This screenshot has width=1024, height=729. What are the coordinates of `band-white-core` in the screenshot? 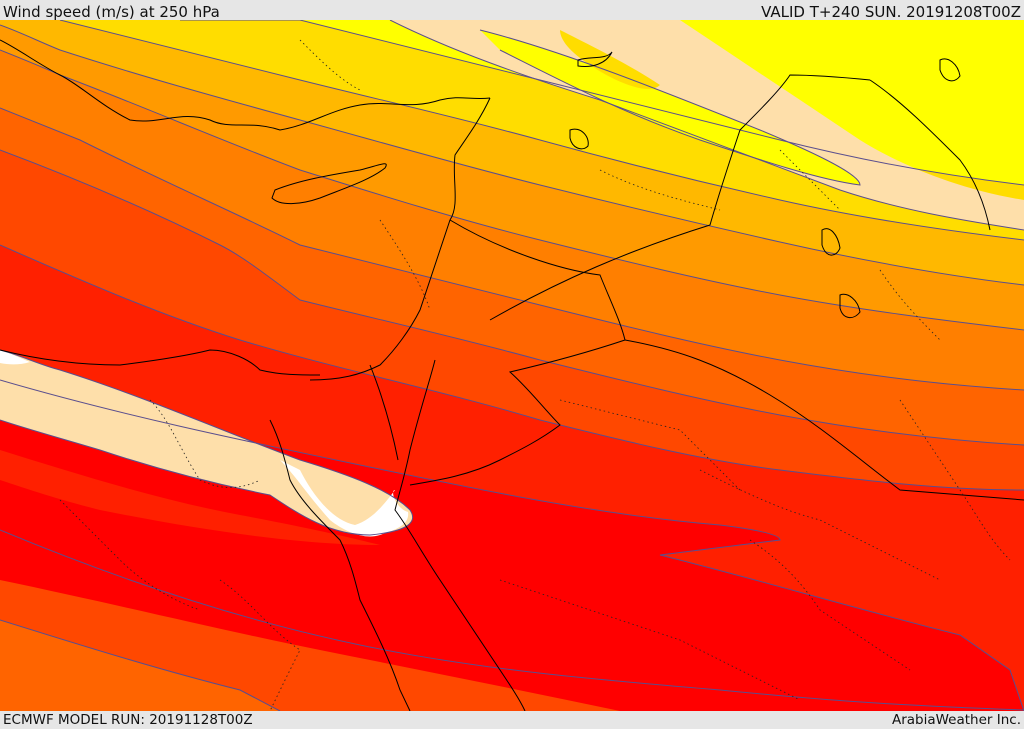 It's located at (204, 443).